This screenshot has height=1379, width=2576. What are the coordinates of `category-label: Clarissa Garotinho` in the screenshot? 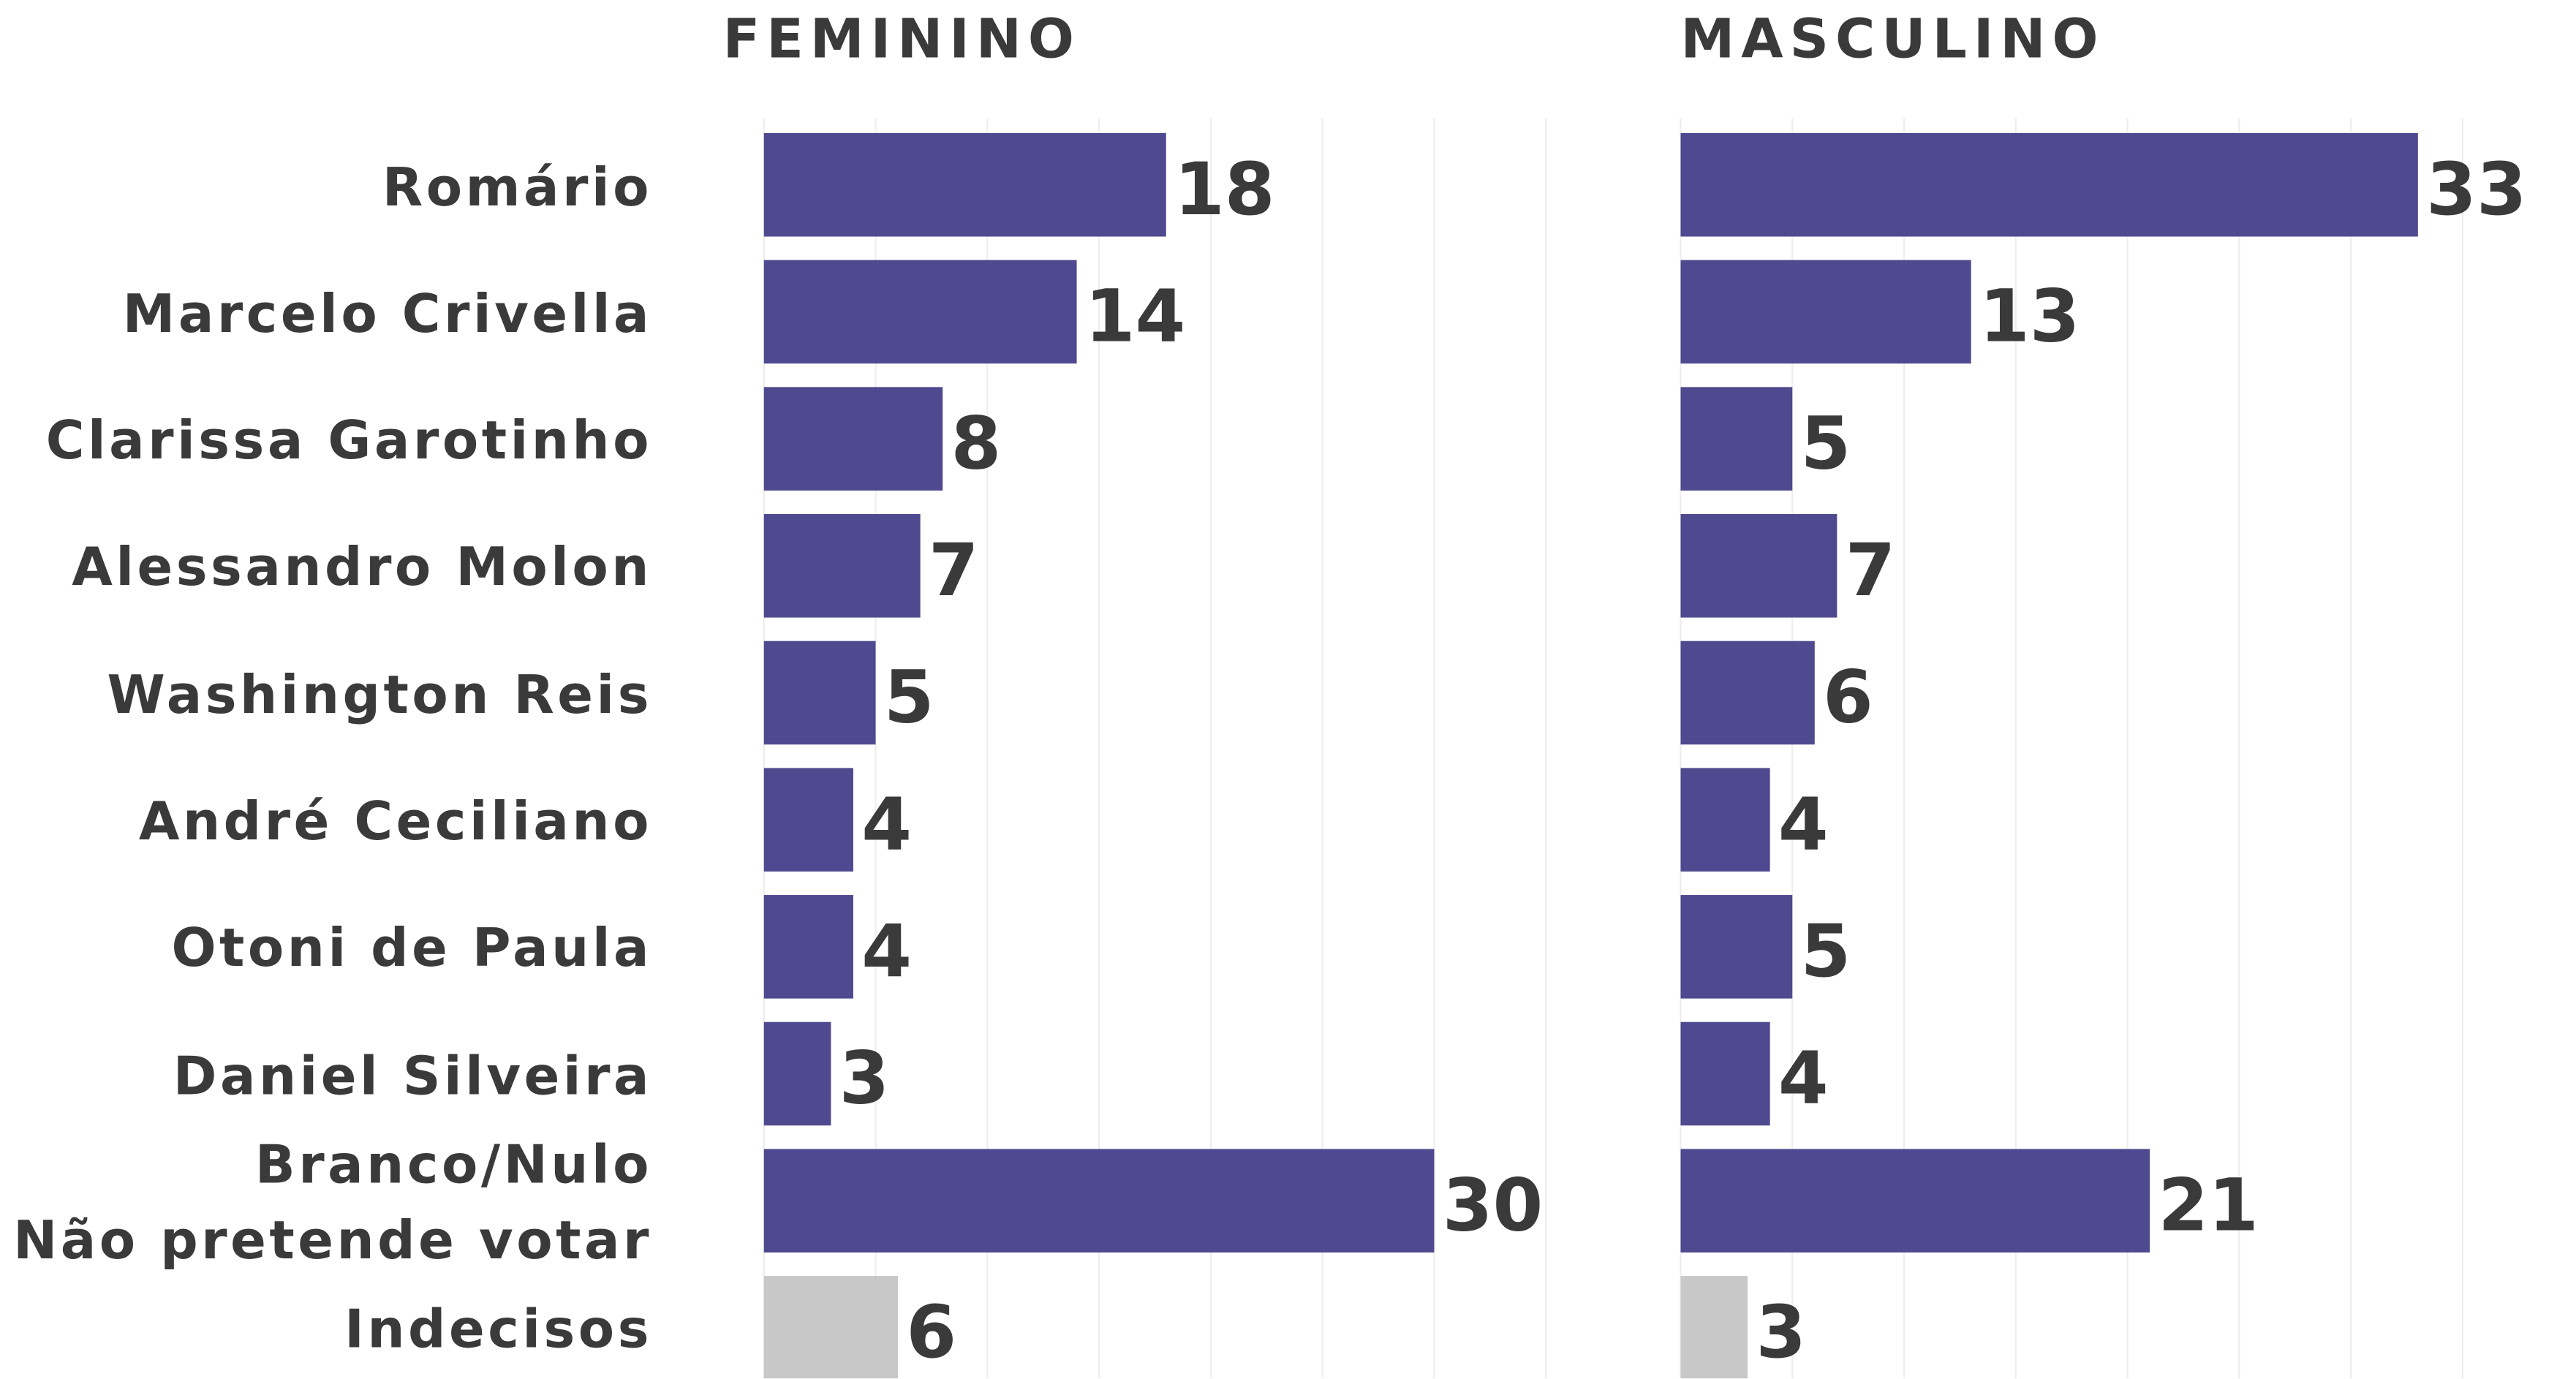 It's located at (348, 440).